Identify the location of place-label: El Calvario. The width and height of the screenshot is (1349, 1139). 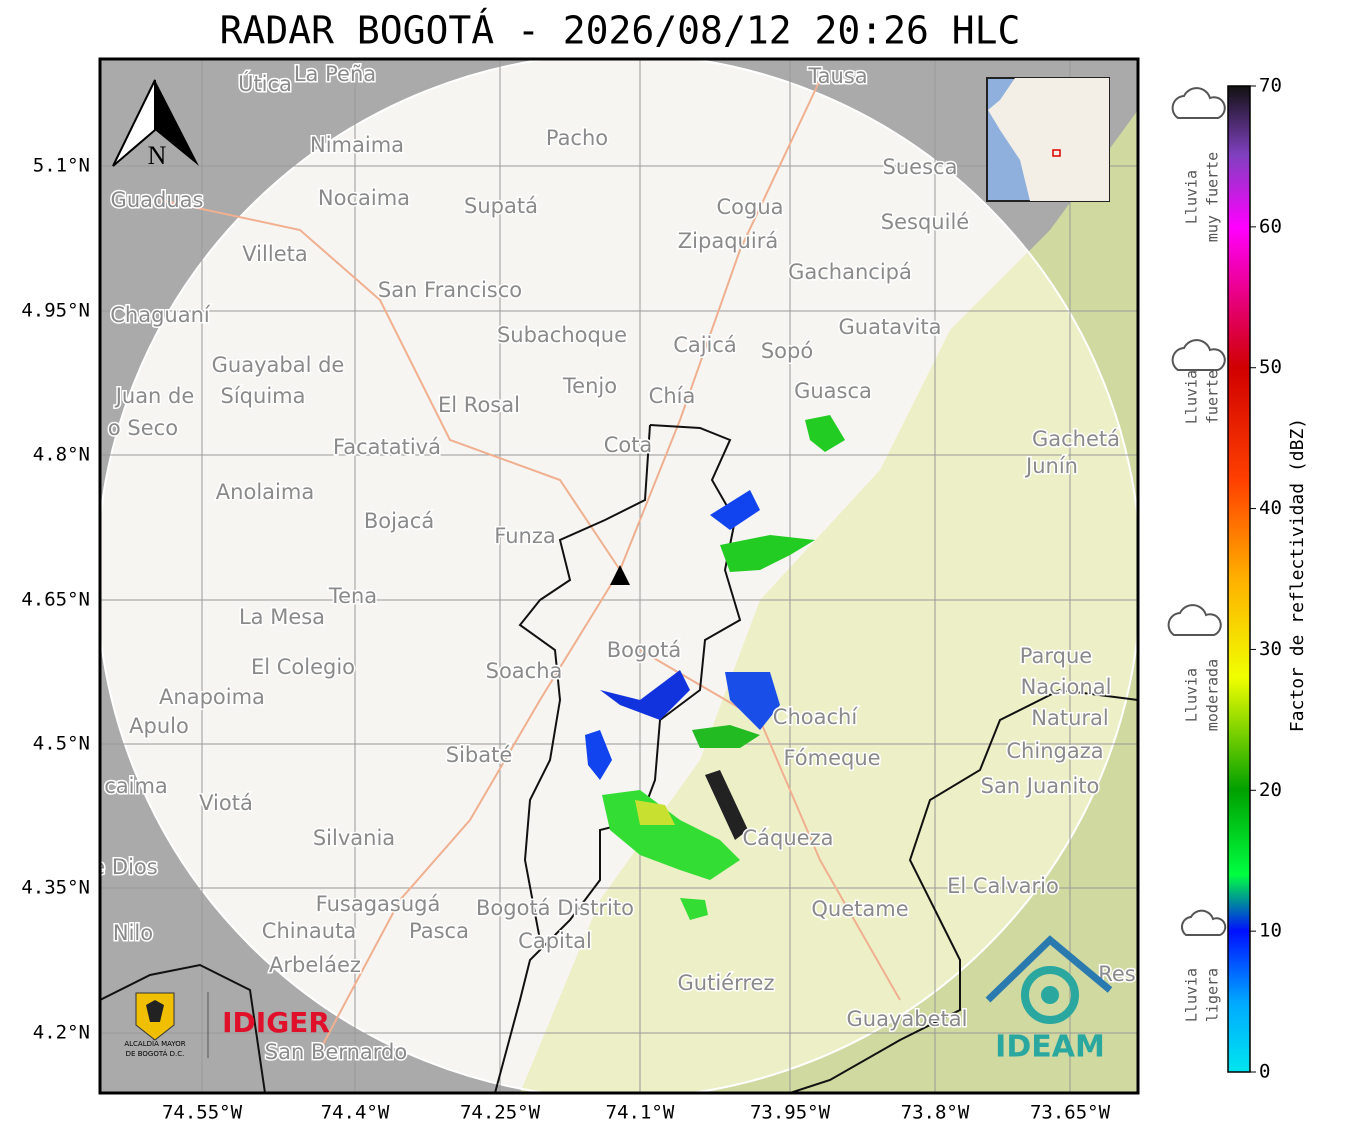
(1003, 886).